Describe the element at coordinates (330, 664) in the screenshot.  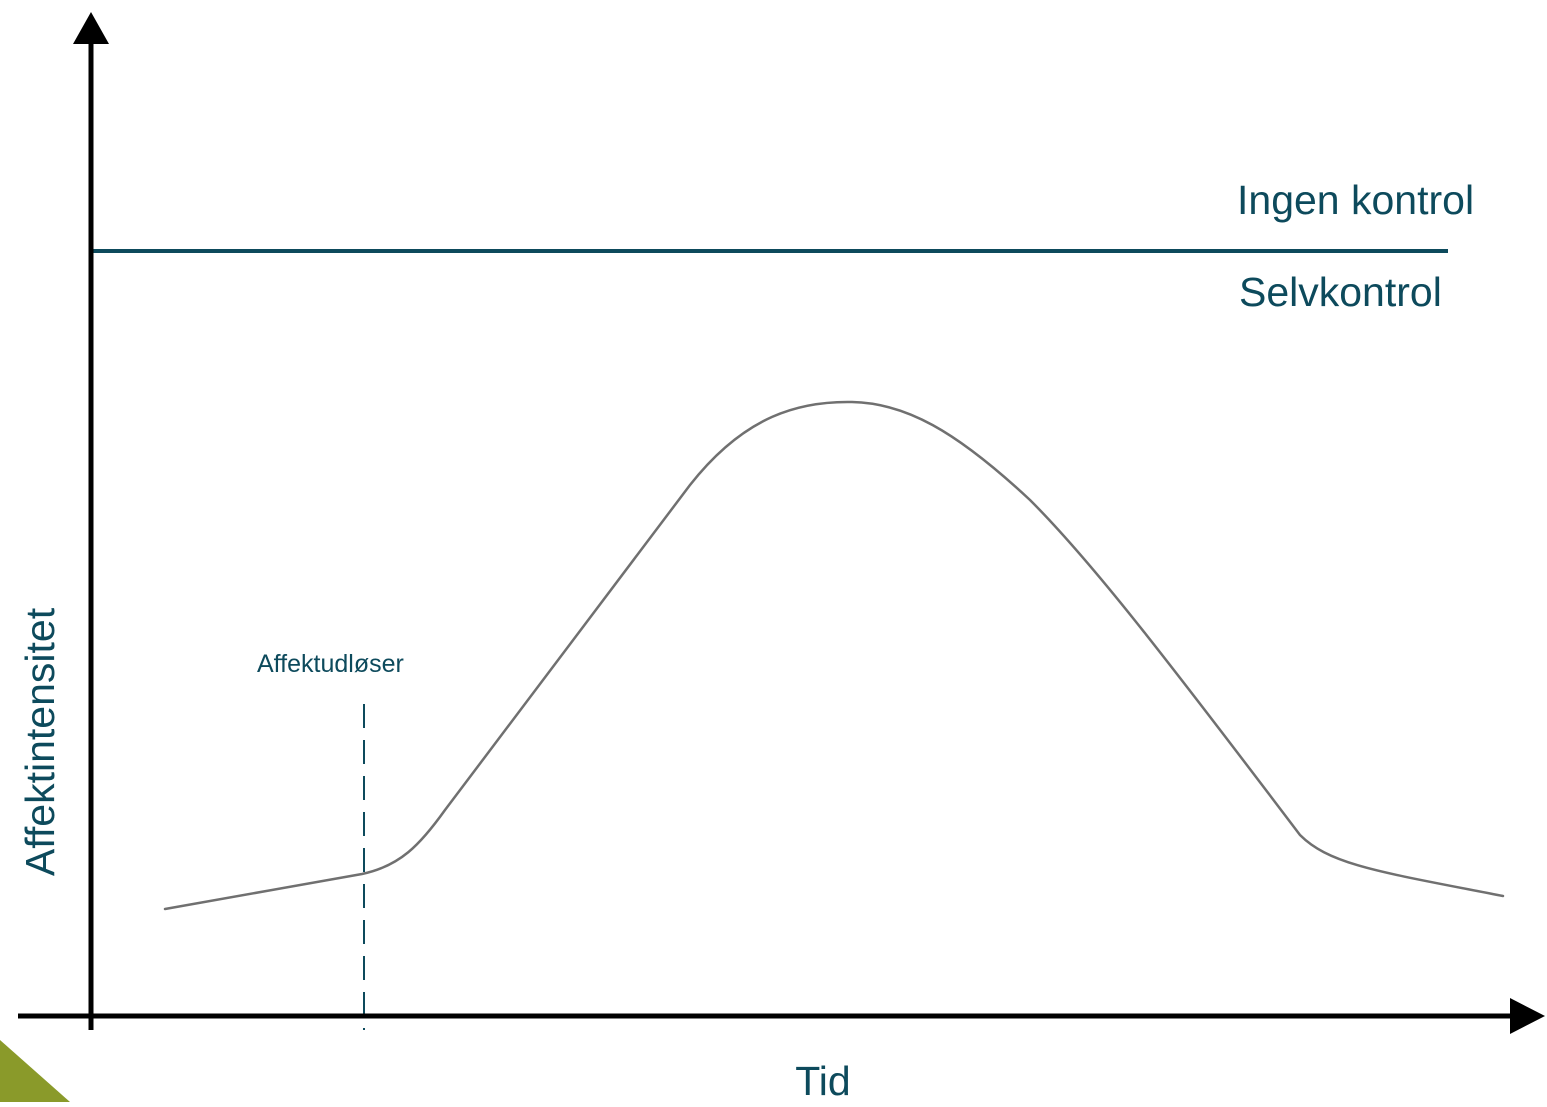
I see `trigger-label: Affektudløser` at that location.